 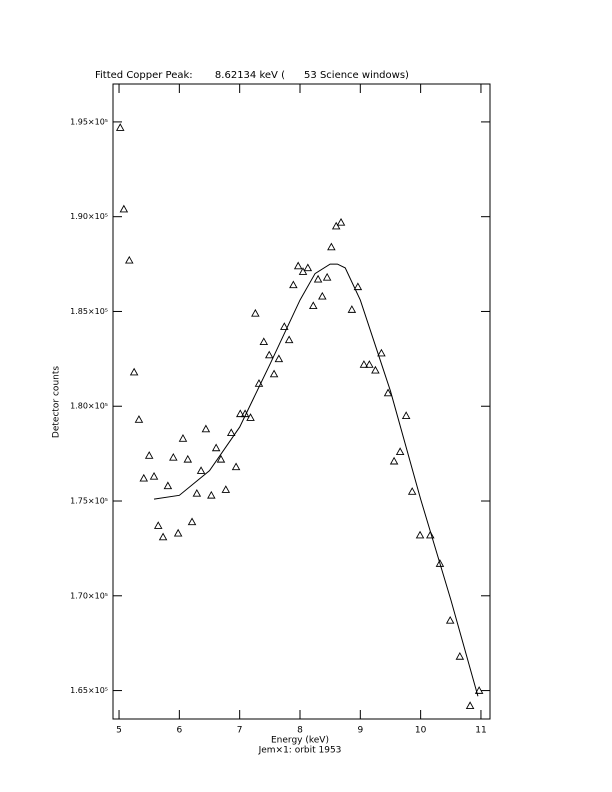 What do you see at coordinates (480, 731) in the screenshot?
I see `x-tick-label: 11` at bounding box center [480, 731].